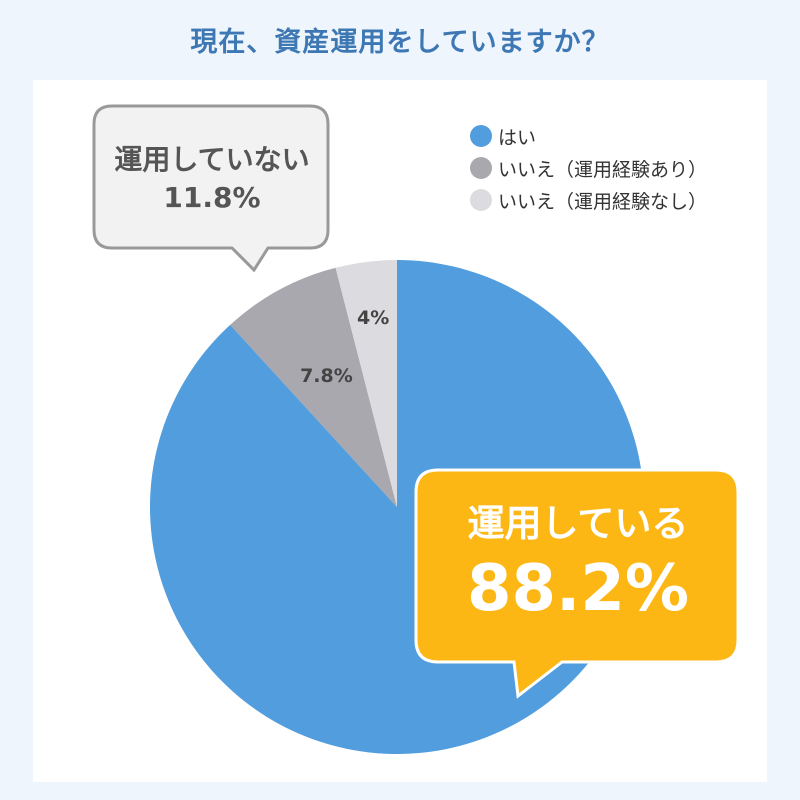  Describe the element at coordinates (481, 200) in the screenshot. I see `legend-swatch-no-inexperienced` at that location.